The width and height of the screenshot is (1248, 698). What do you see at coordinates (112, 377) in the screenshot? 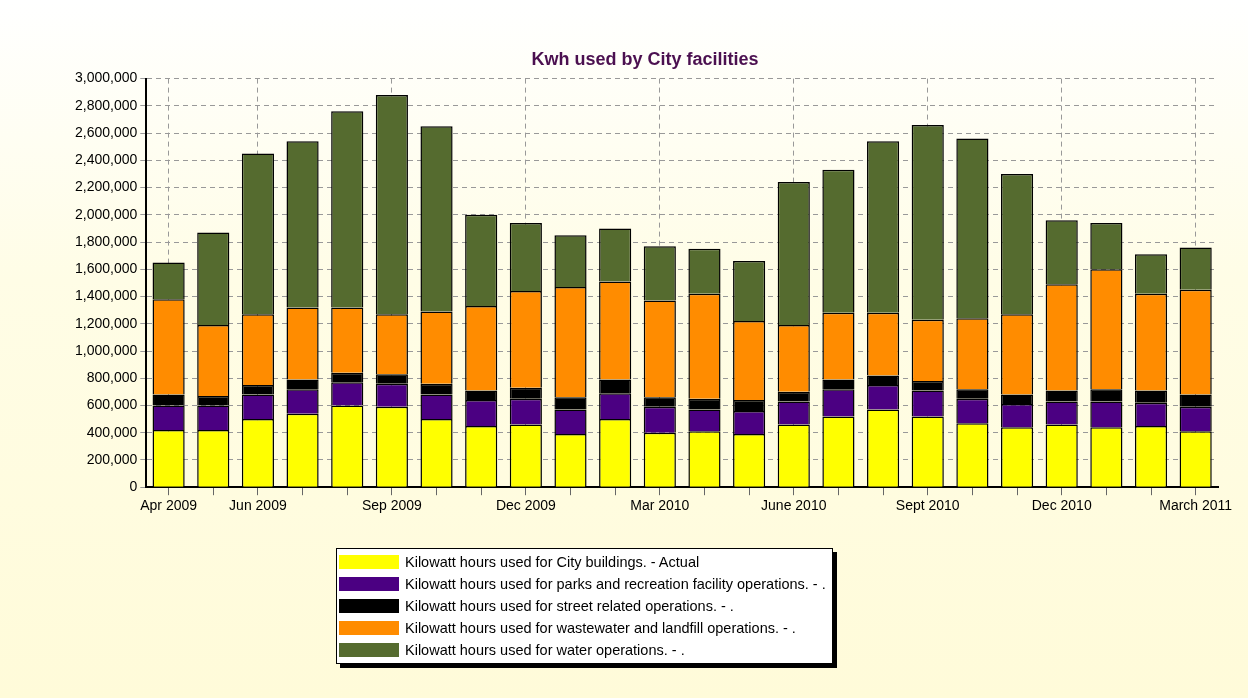
I see `y-tick-label: 800,000` at bounding box center [112, 377].